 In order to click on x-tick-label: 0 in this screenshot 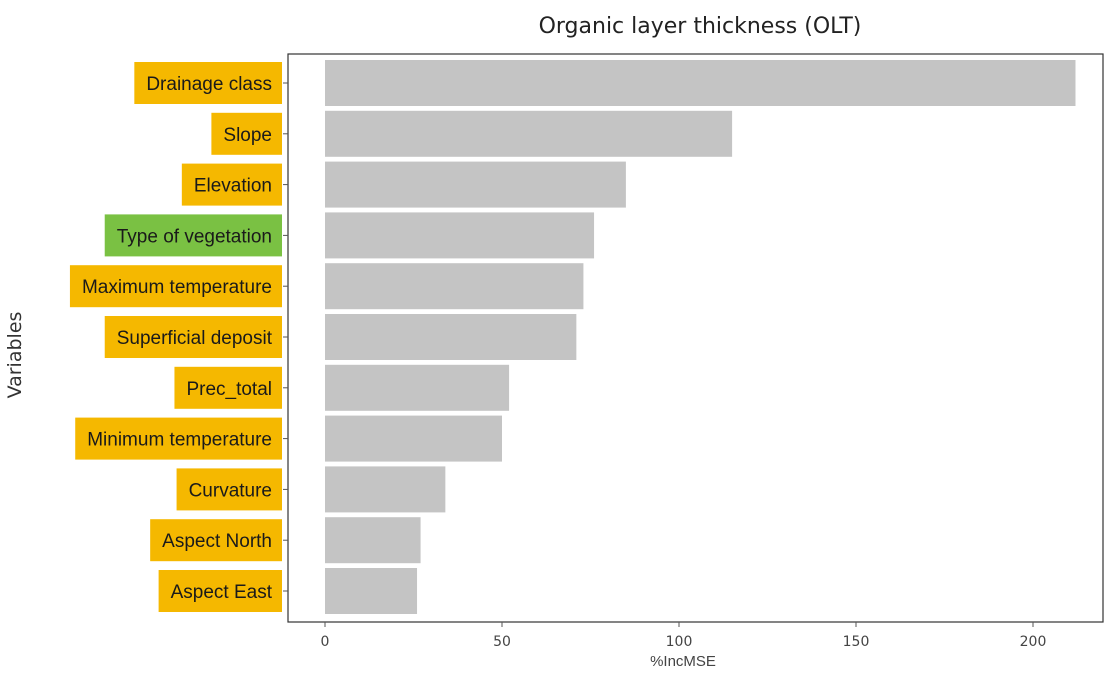, I will do `click(325, 642)`.